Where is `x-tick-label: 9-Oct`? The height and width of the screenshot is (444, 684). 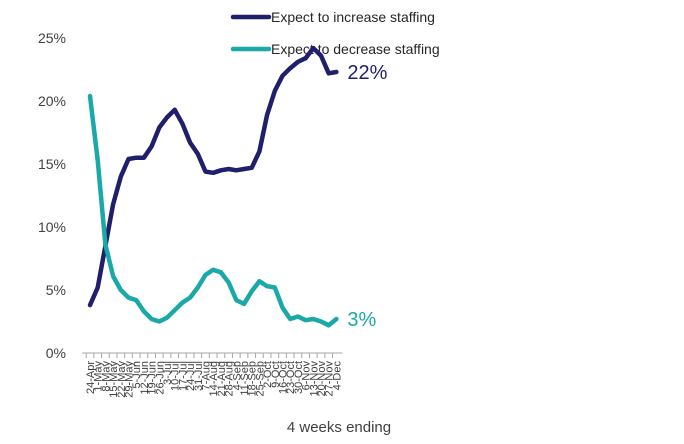 x-tick-label: 9-Oct is located at coordinates (276, 374).